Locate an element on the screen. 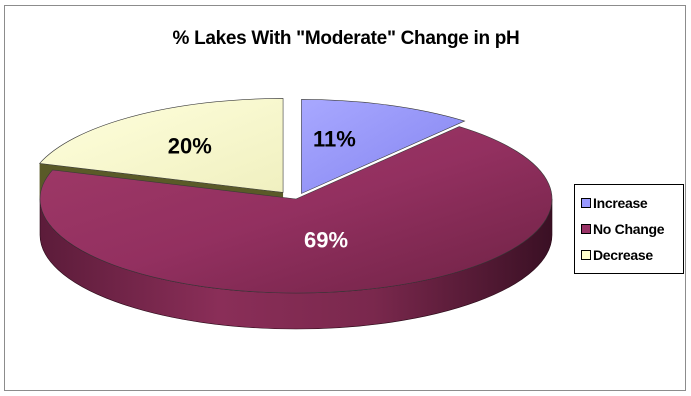 The height and width of the screenshot is (396, 691). legend-swatch-decrease is located at coordinates (586, 255).